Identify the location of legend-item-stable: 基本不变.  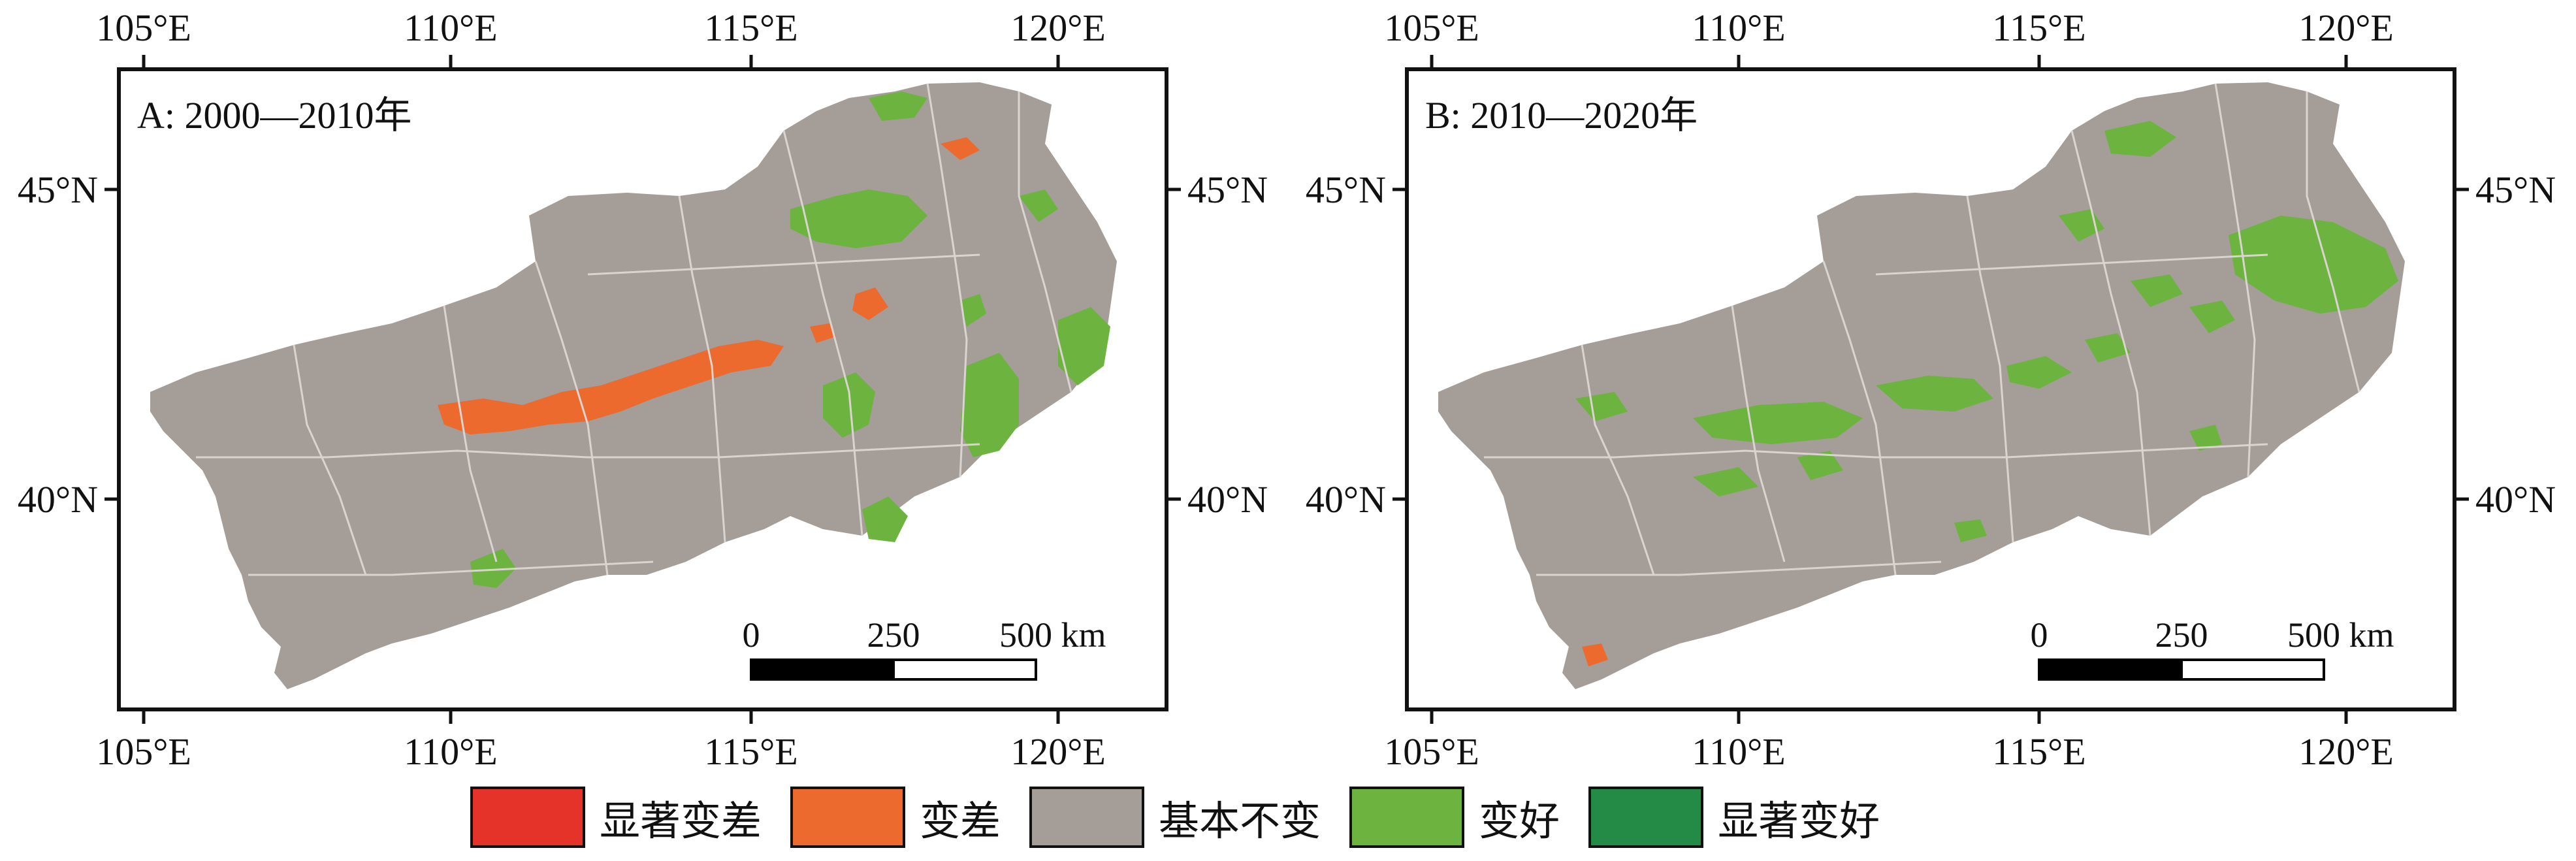
(1175, 818).